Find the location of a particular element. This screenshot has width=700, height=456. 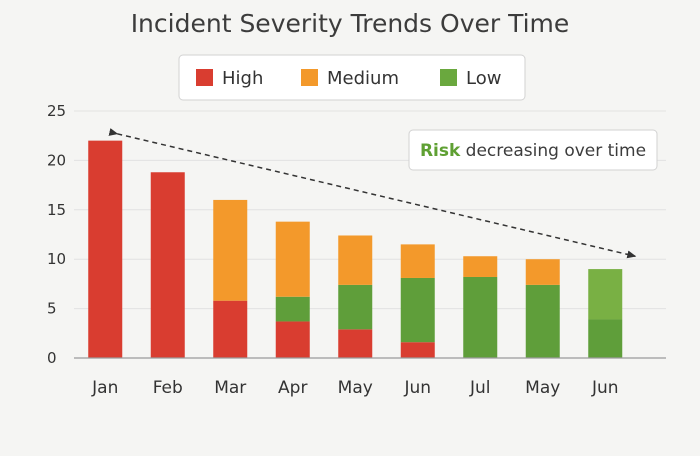

y-tick-label: 25 is located at coordinates (56, 111).